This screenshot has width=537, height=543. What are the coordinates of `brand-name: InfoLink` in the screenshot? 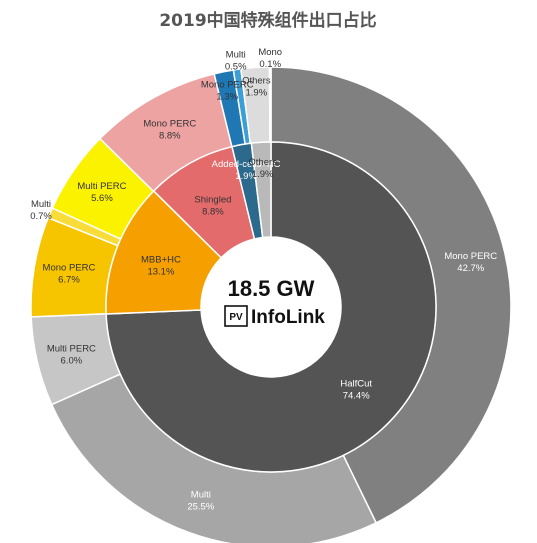 It's located at (288, 317).